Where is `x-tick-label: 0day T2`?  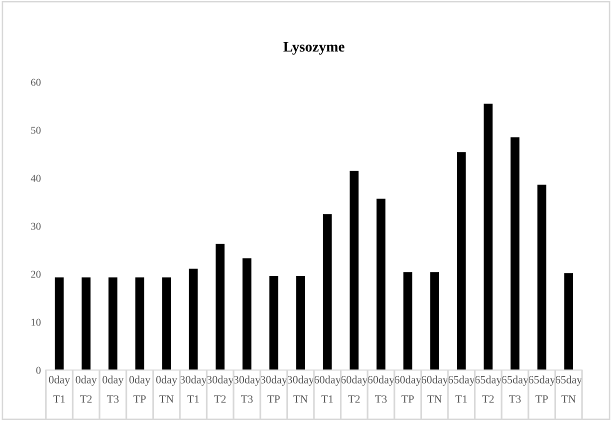
x-tick-label: 0day T2 is located at coordinates (86, 389).